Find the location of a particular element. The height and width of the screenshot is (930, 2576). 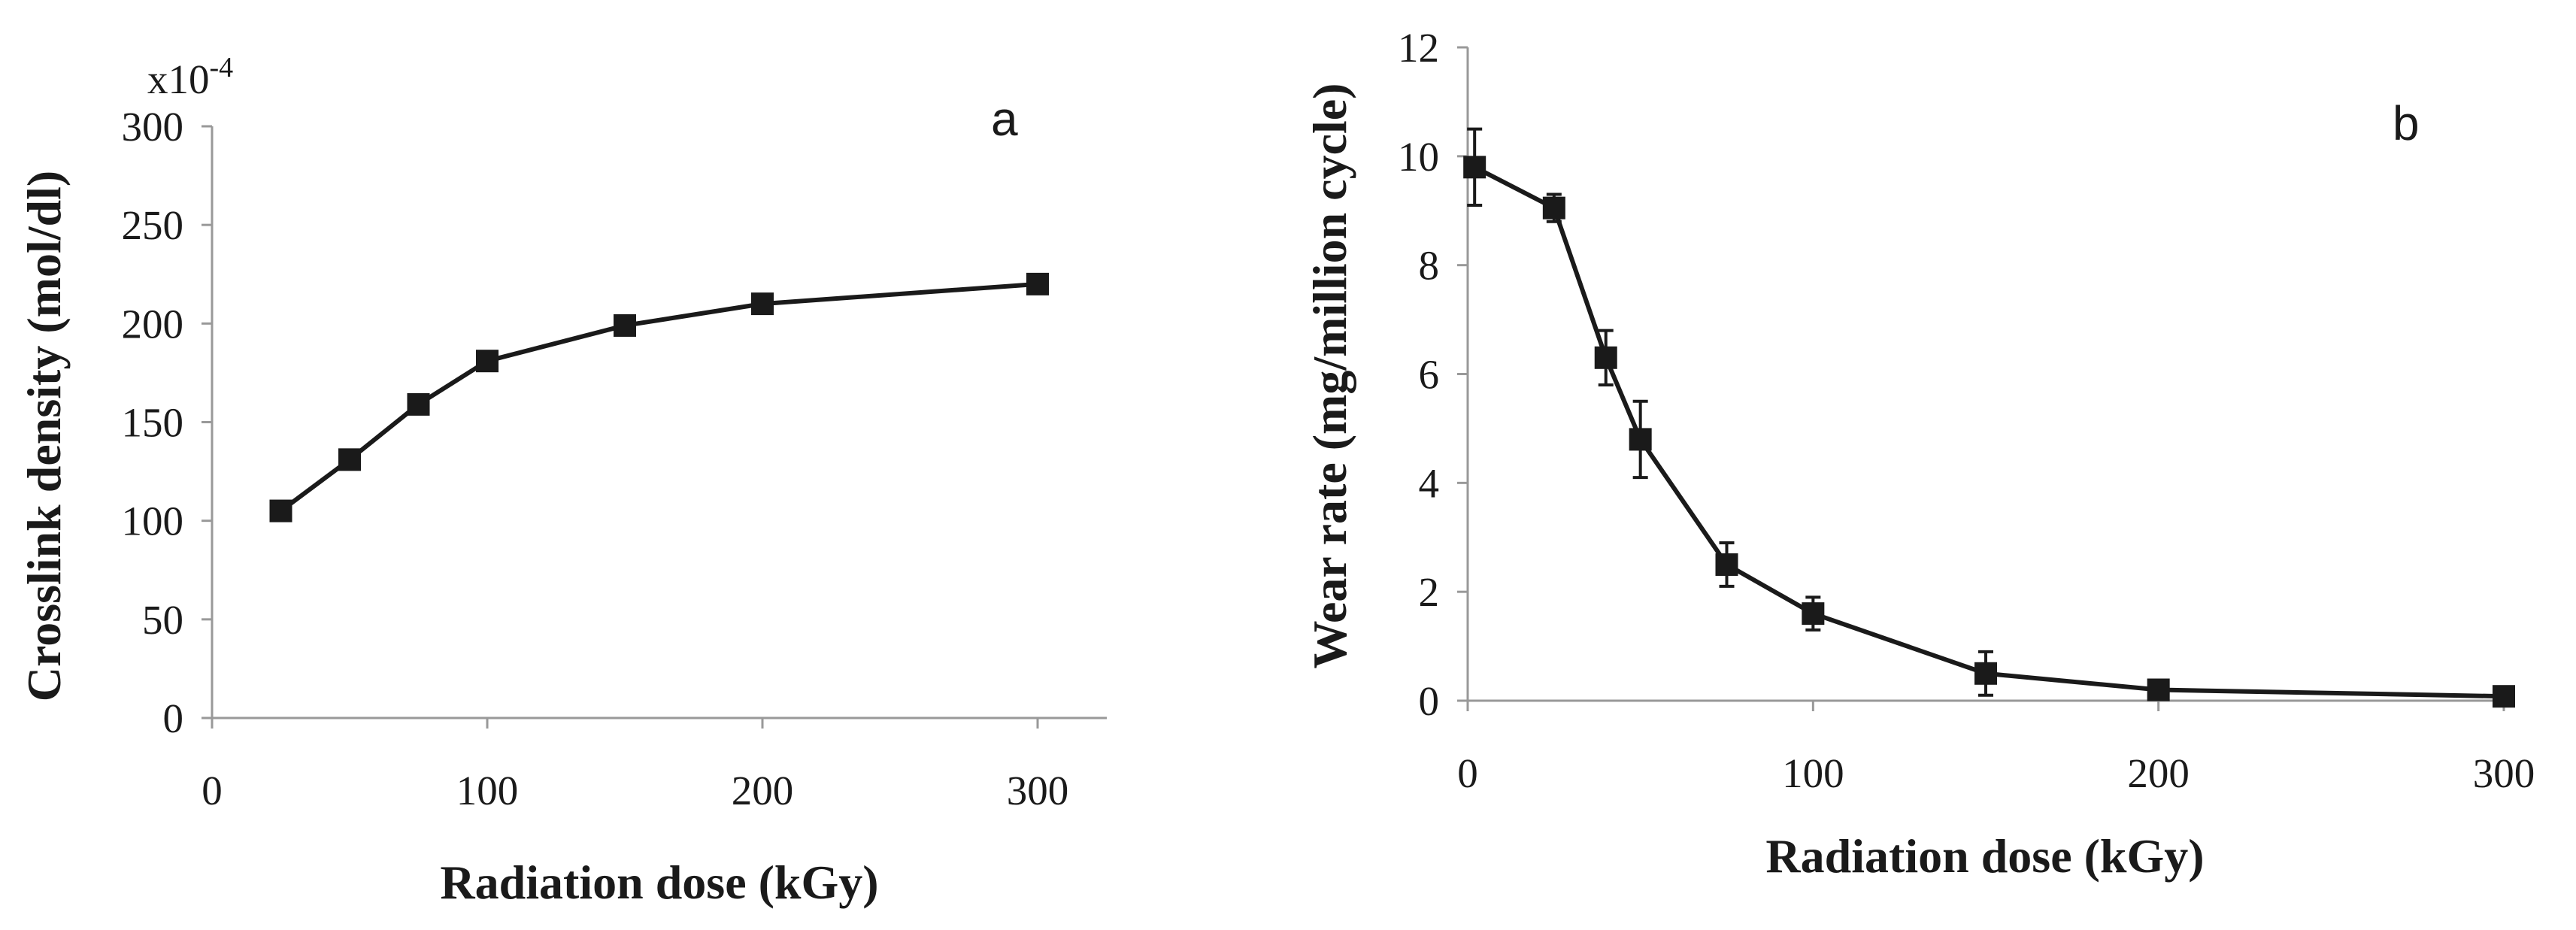

panel-a-label: a is located at coordinates (1004, 119).